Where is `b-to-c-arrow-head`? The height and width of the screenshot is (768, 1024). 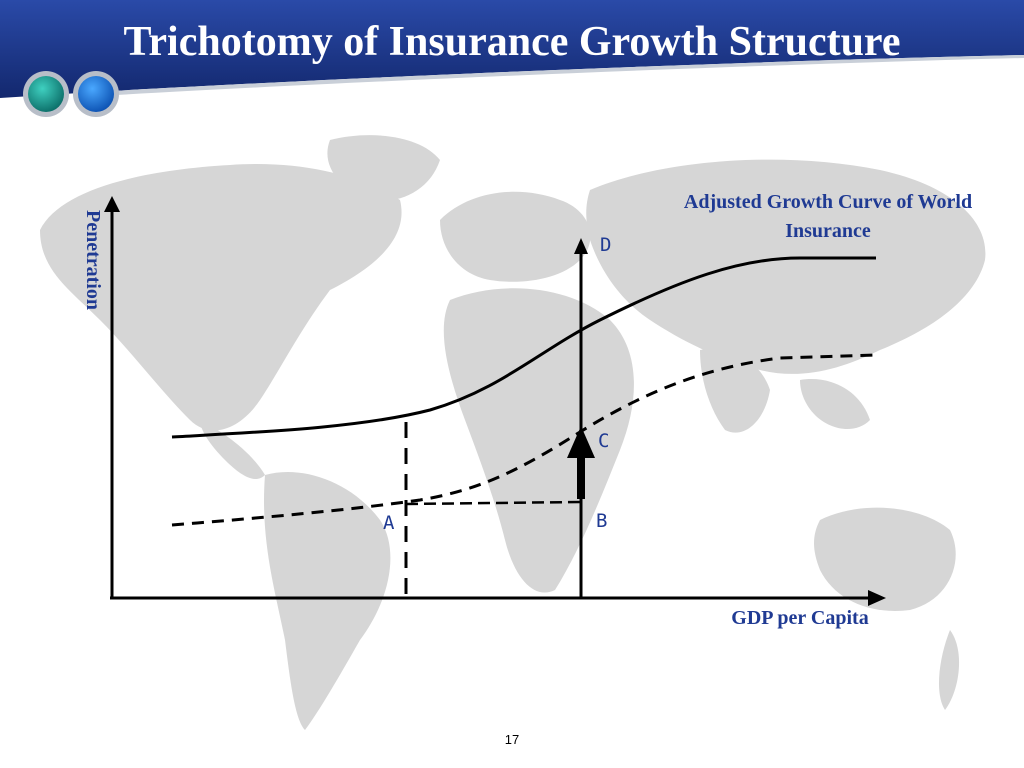
b-to-c-arrow-head is located at coordinates (581, 442).